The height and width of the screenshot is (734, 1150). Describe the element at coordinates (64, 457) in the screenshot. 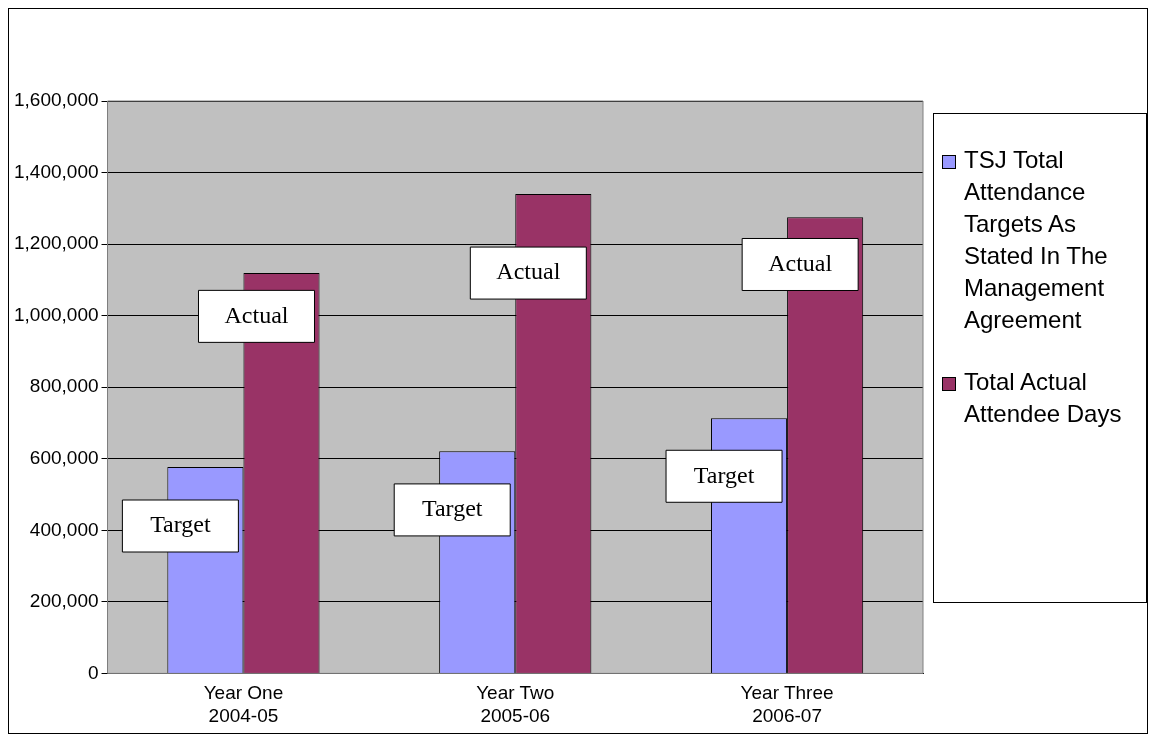

I see `y-tick-label: 600,000` at that location.